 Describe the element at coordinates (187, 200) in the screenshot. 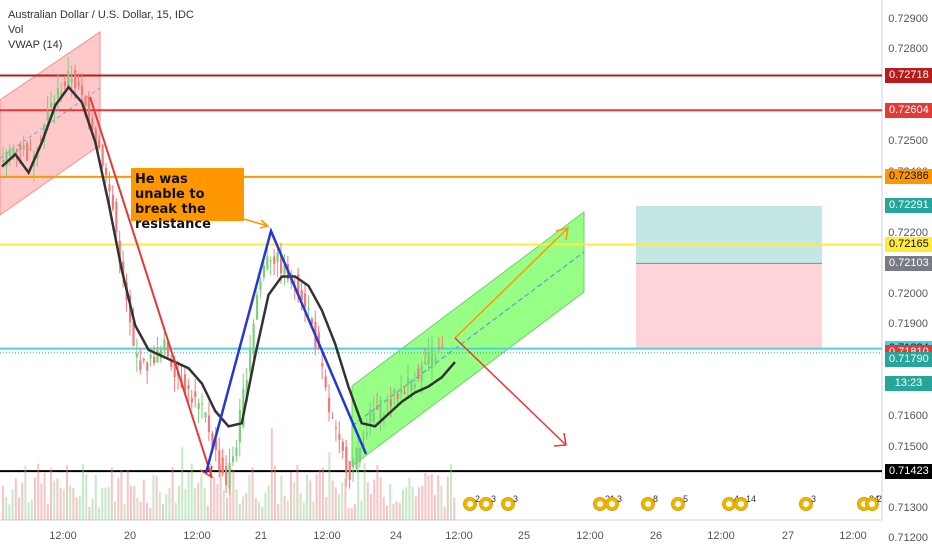

I see `resistance-annotation: He was unable to break the resistance` at that location.